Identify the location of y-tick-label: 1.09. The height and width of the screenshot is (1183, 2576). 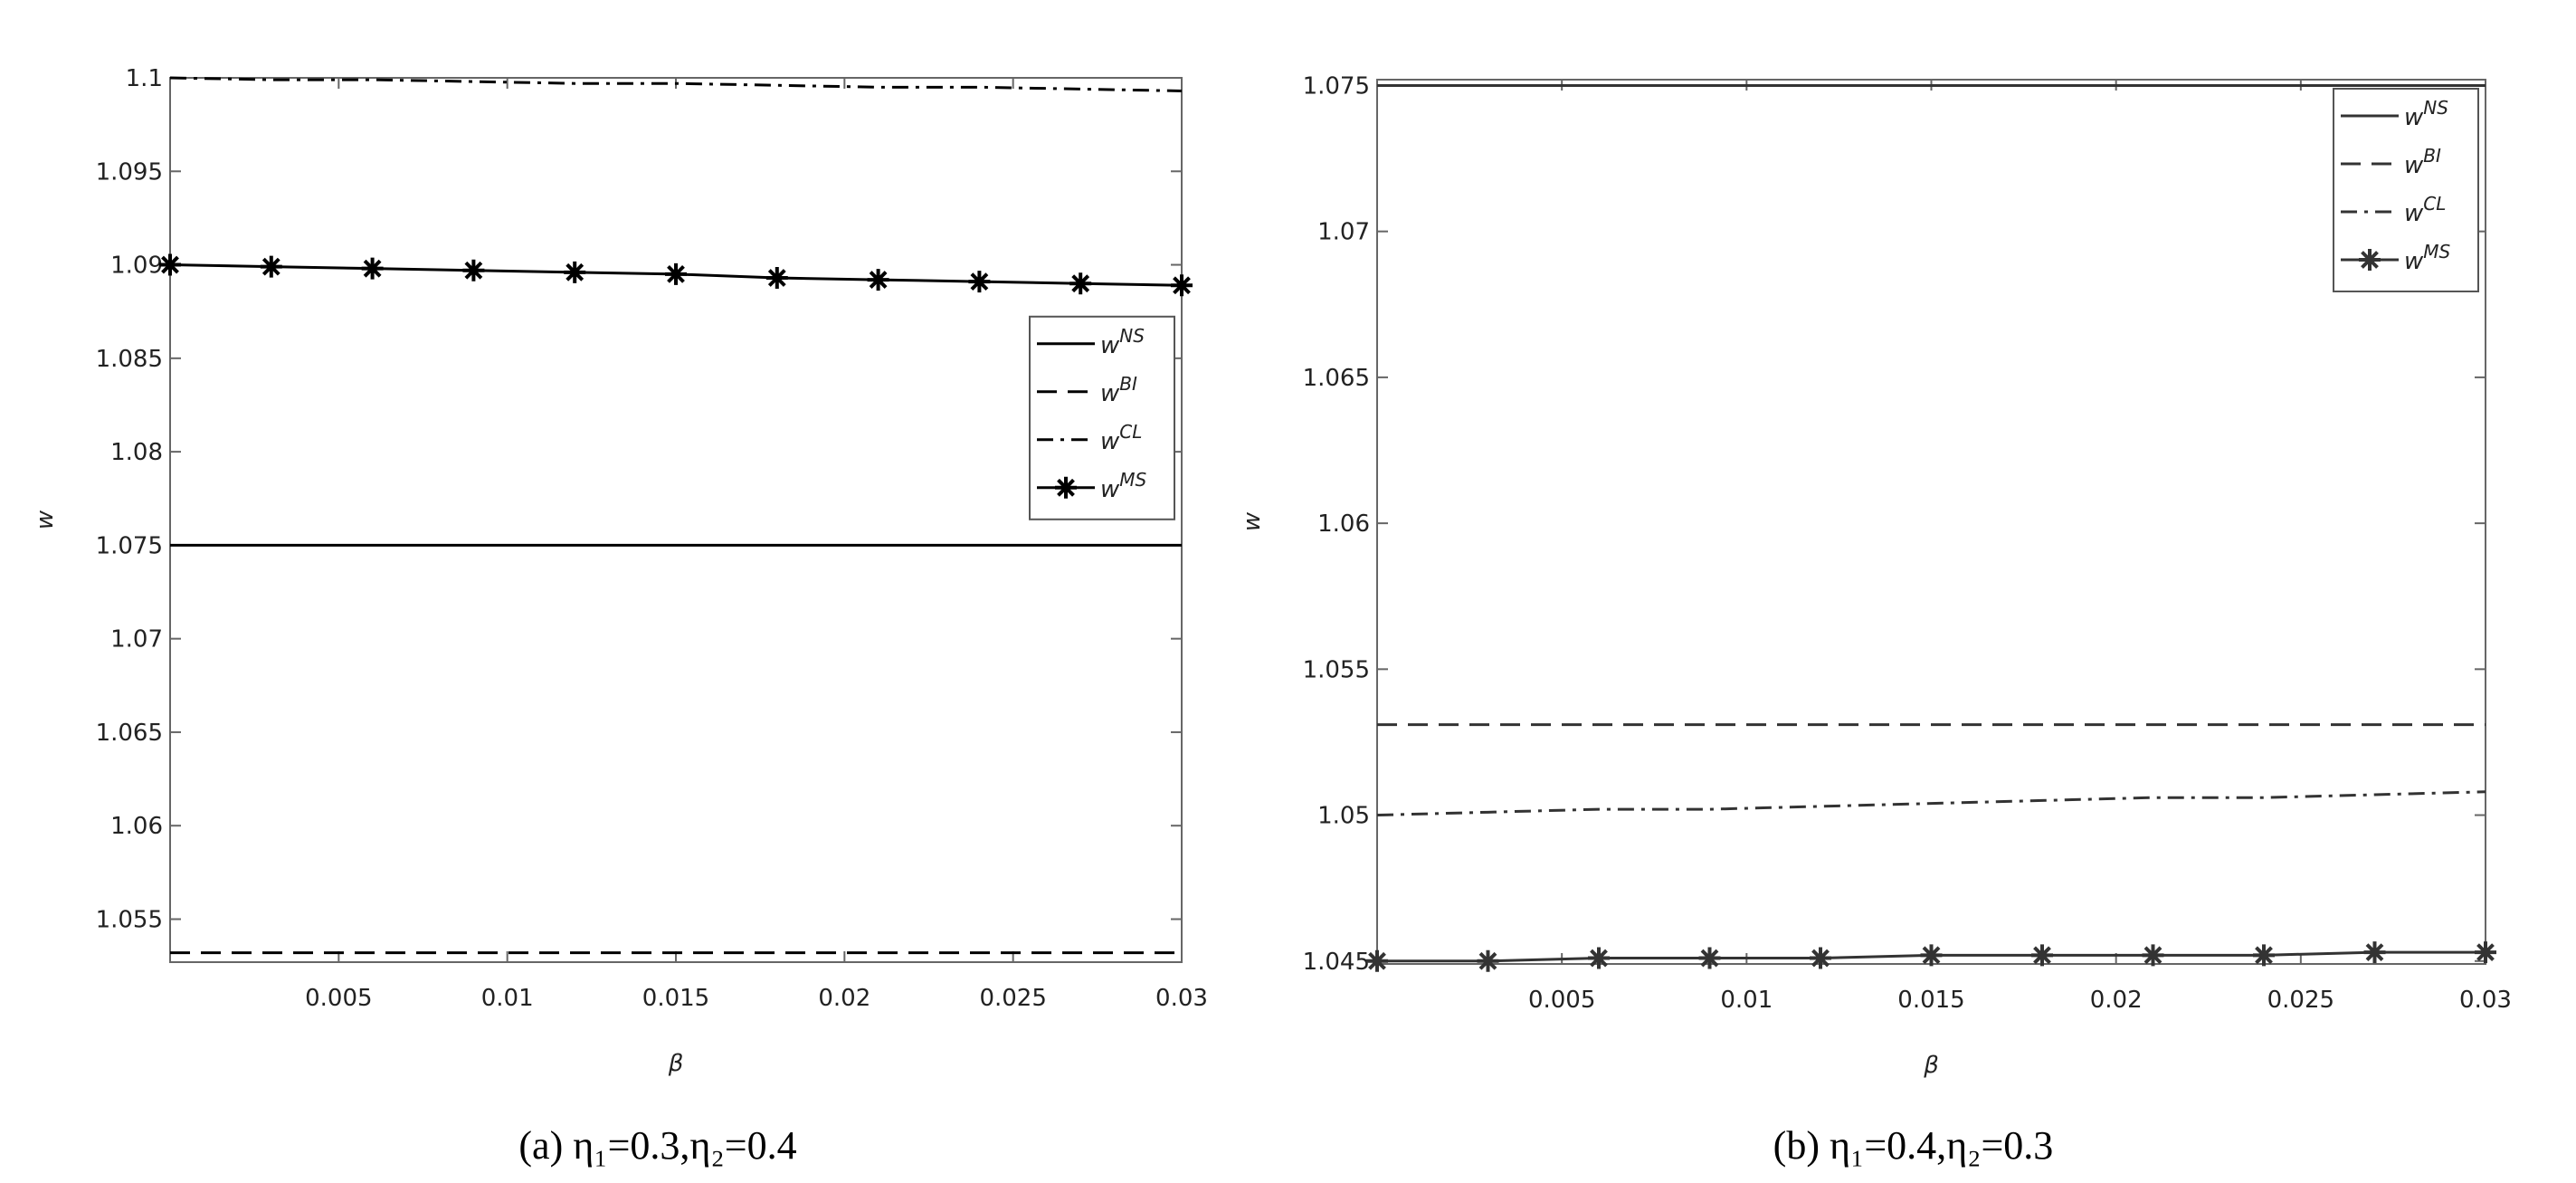
(136, 266).